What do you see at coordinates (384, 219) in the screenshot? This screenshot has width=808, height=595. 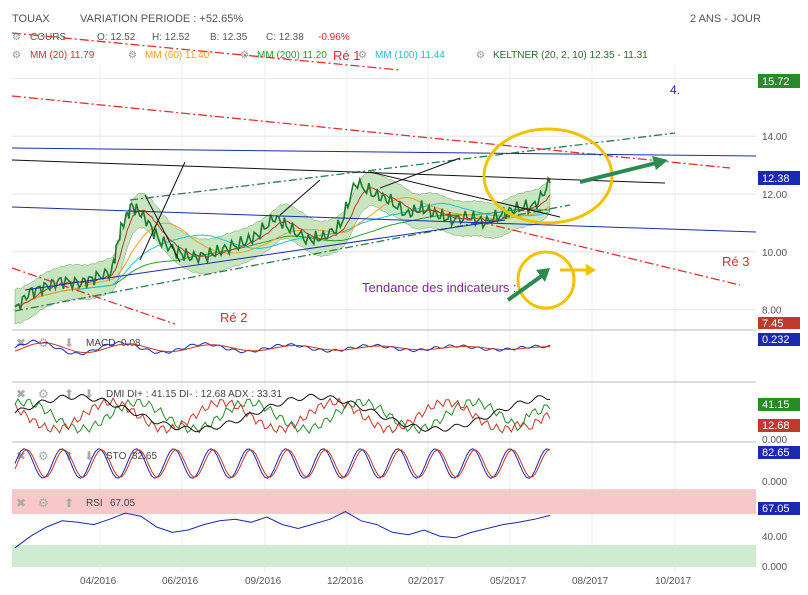 I see `blue-channel-bottom` at bounding box center [384, 219].